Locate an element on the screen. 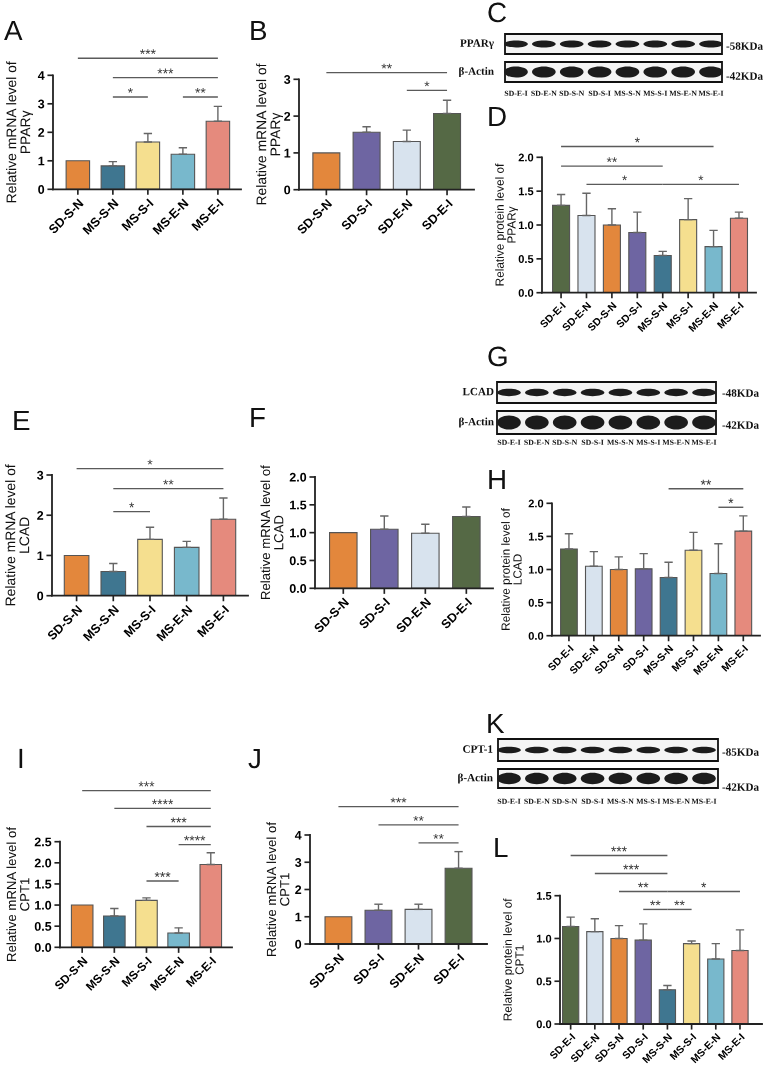  text: LCAD is located at coordinates (478, 391).